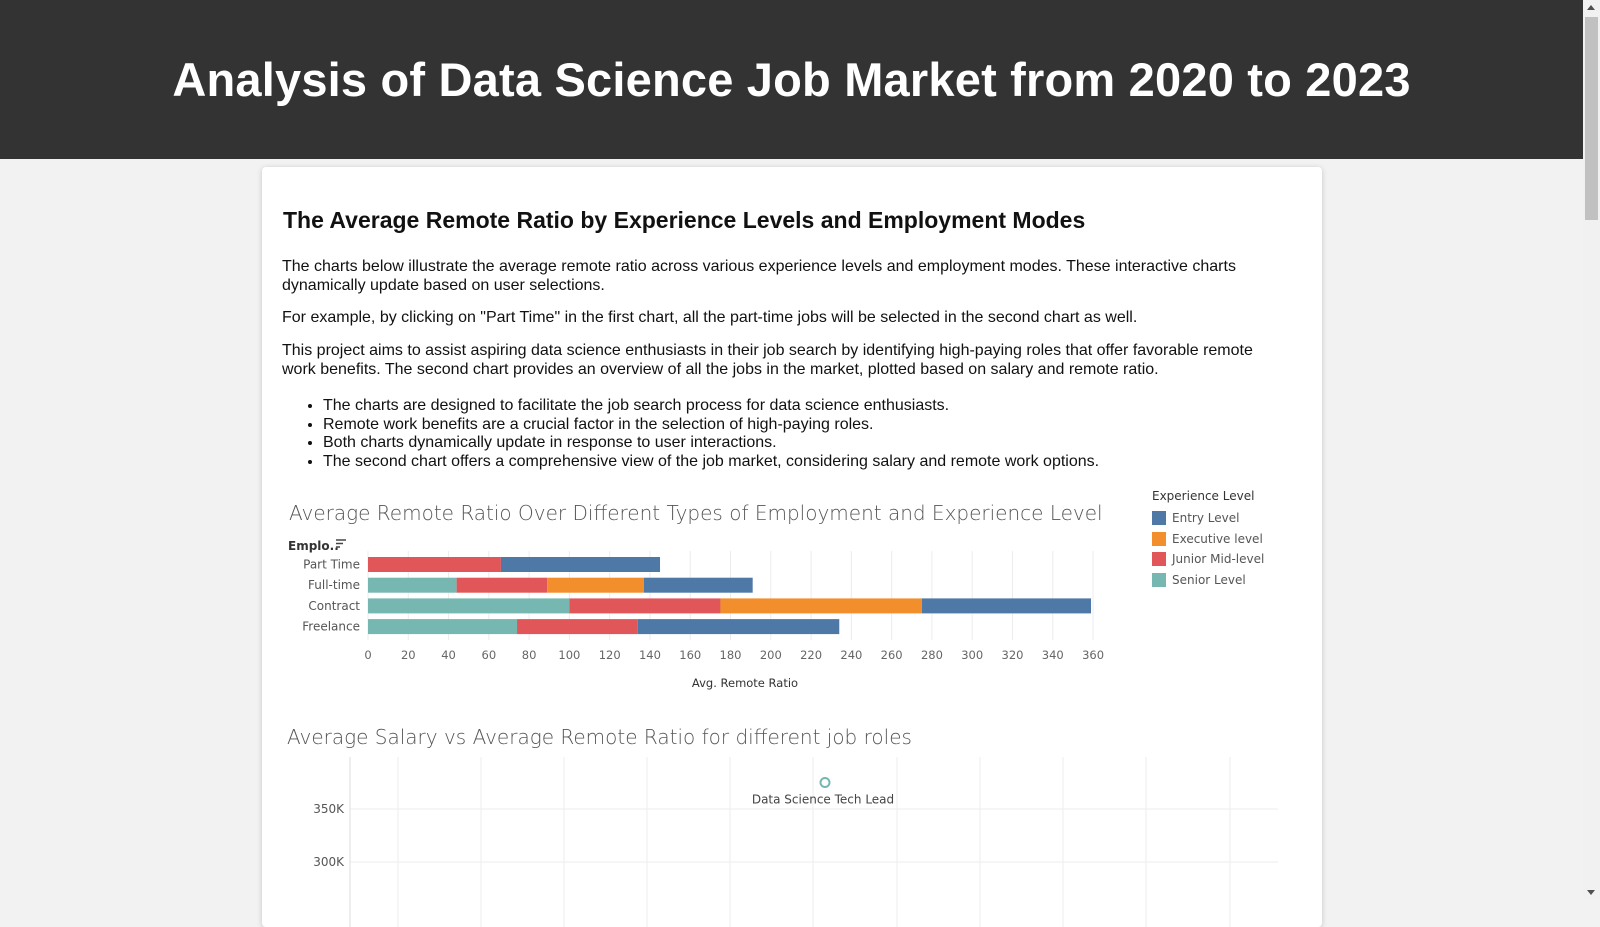 Image resolution: width=1600 pixels, height=927 pixels. Describe the element at coordinates (367, 655) in the screenshot. I see `x-tick-label: 0` at that location.